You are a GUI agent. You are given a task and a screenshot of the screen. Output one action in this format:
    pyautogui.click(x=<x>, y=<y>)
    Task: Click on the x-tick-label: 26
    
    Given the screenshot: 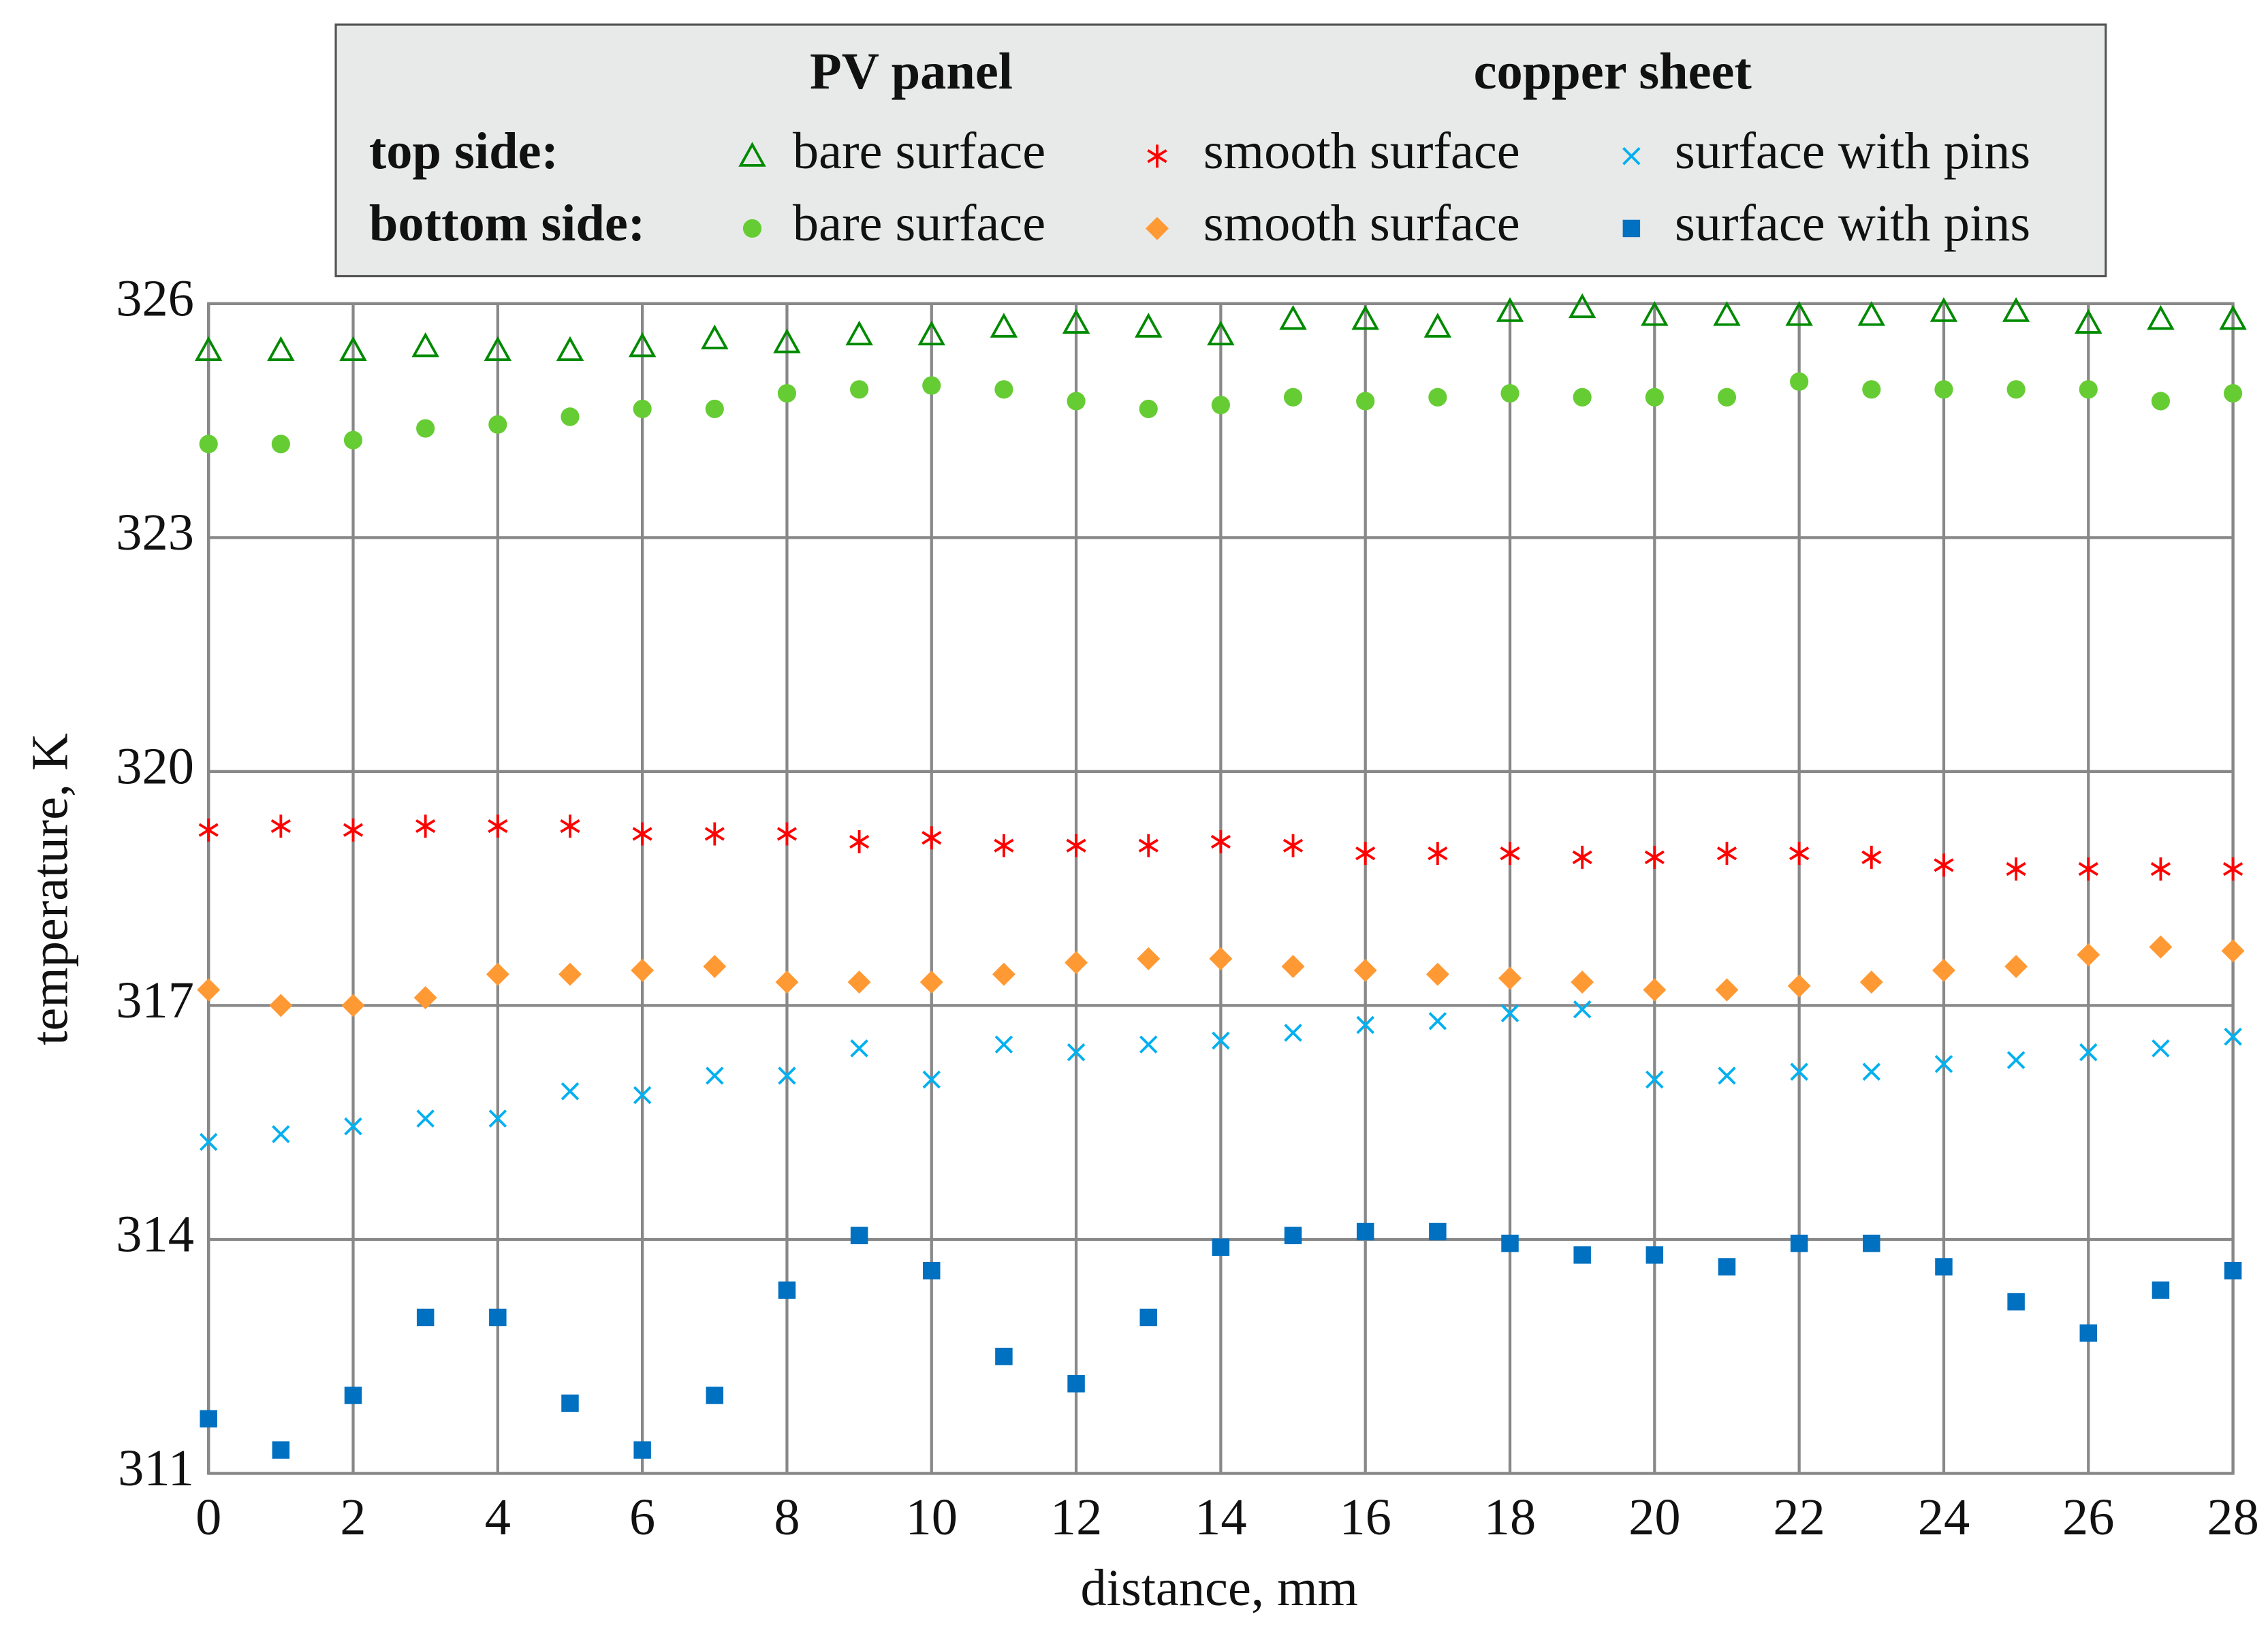 What is the action you would take?
    pyautogui.click(x=2088, y=1517)
    